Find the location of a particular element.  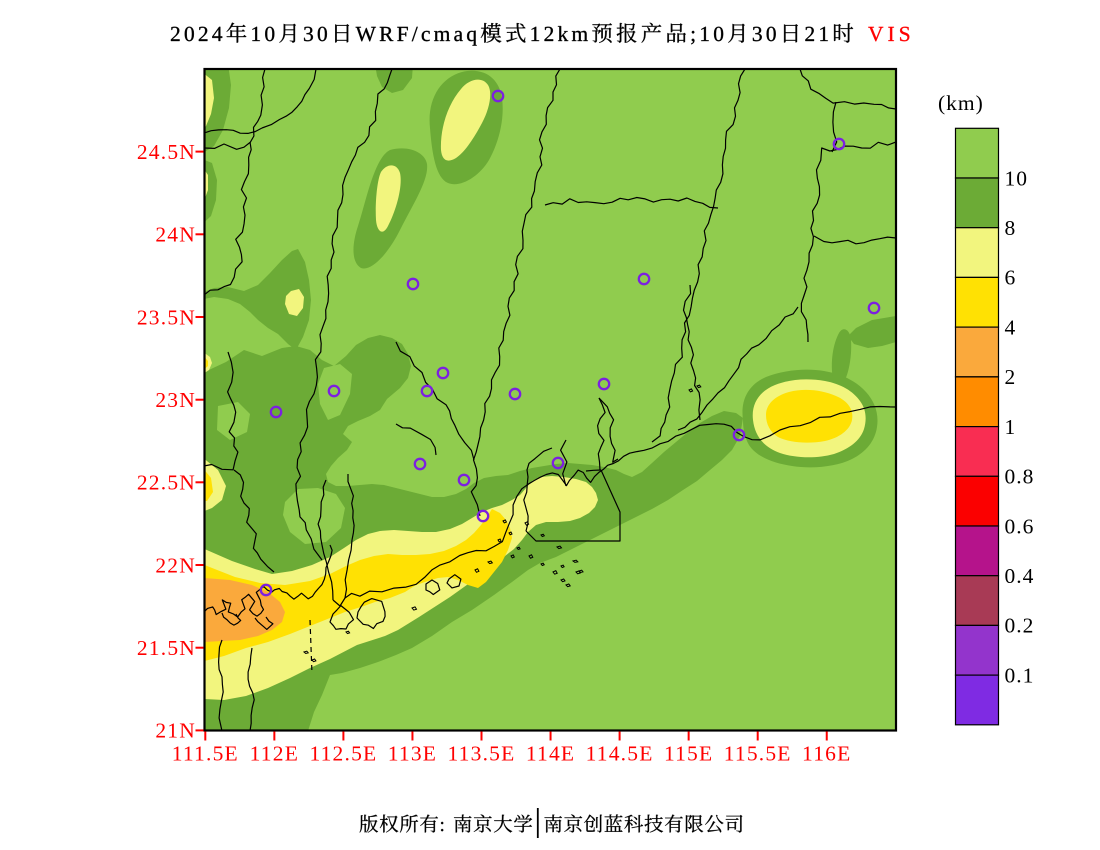

svg-text: 1 is located at coordinates (1011, 427).